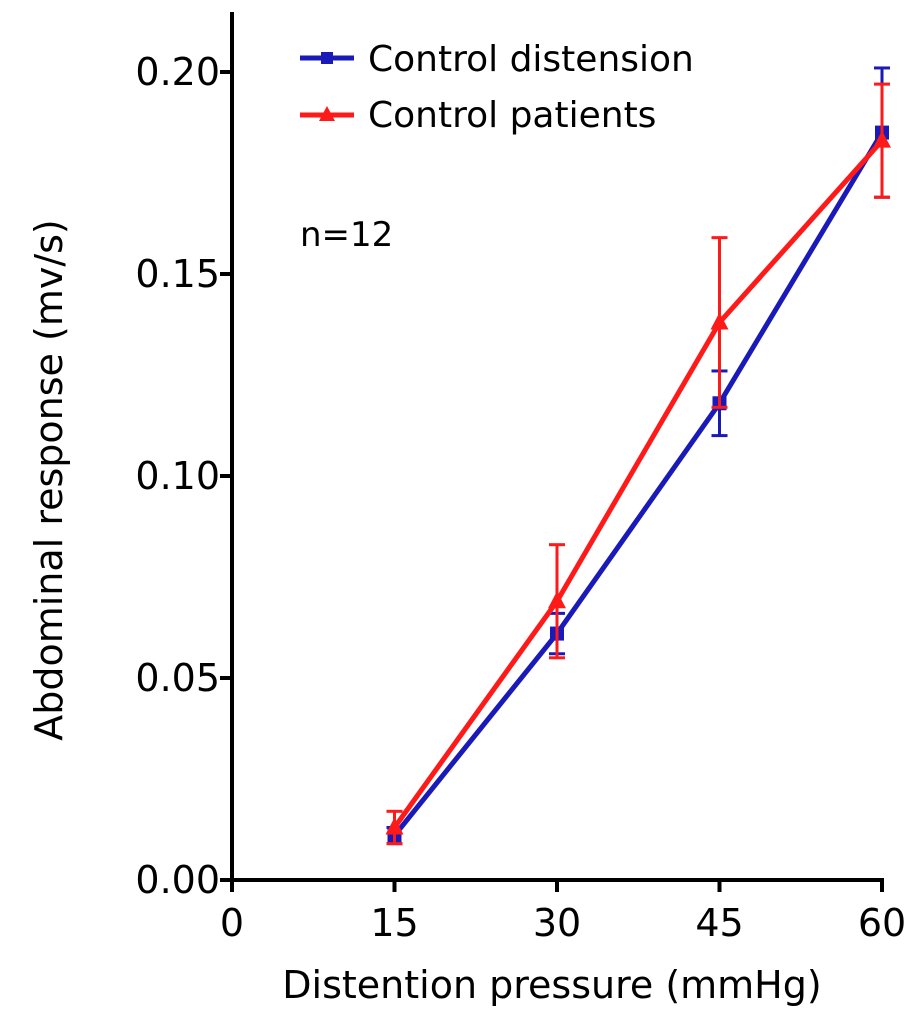  Describe the element at coordinates (719, 923) in the screenshot. I see `x-tick-label: 45` at that location.